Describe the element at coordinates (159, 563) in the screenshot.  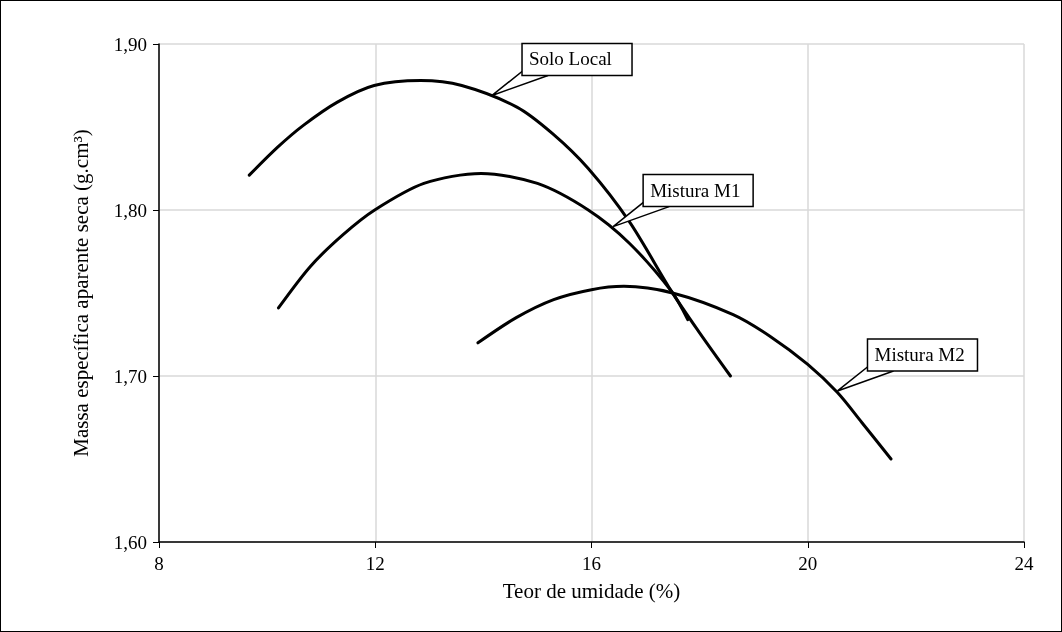
I see `x-tick-label: 8` at that location.